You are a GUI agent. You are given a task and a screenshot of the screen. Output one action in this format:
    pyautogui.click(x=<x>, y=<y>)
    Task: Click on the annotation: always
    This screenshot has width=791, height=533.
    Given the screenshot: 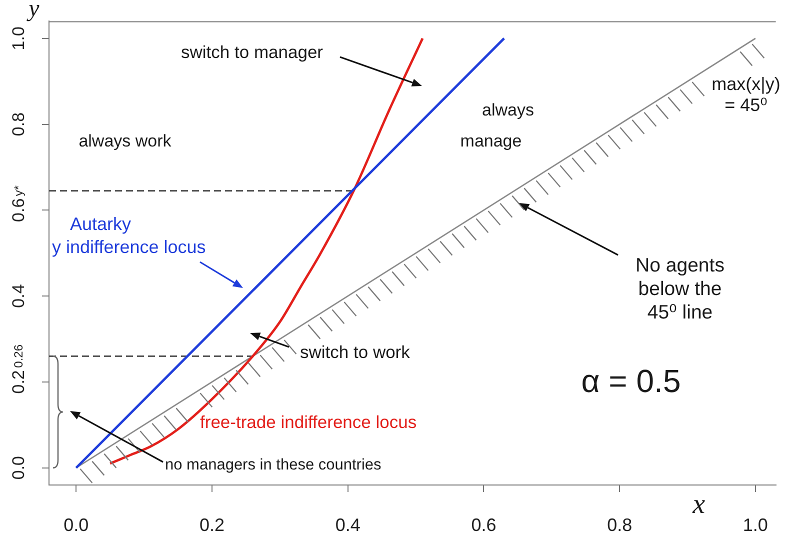 What is the action you would take?
    pyautogui.click(x=508, y=110)
    